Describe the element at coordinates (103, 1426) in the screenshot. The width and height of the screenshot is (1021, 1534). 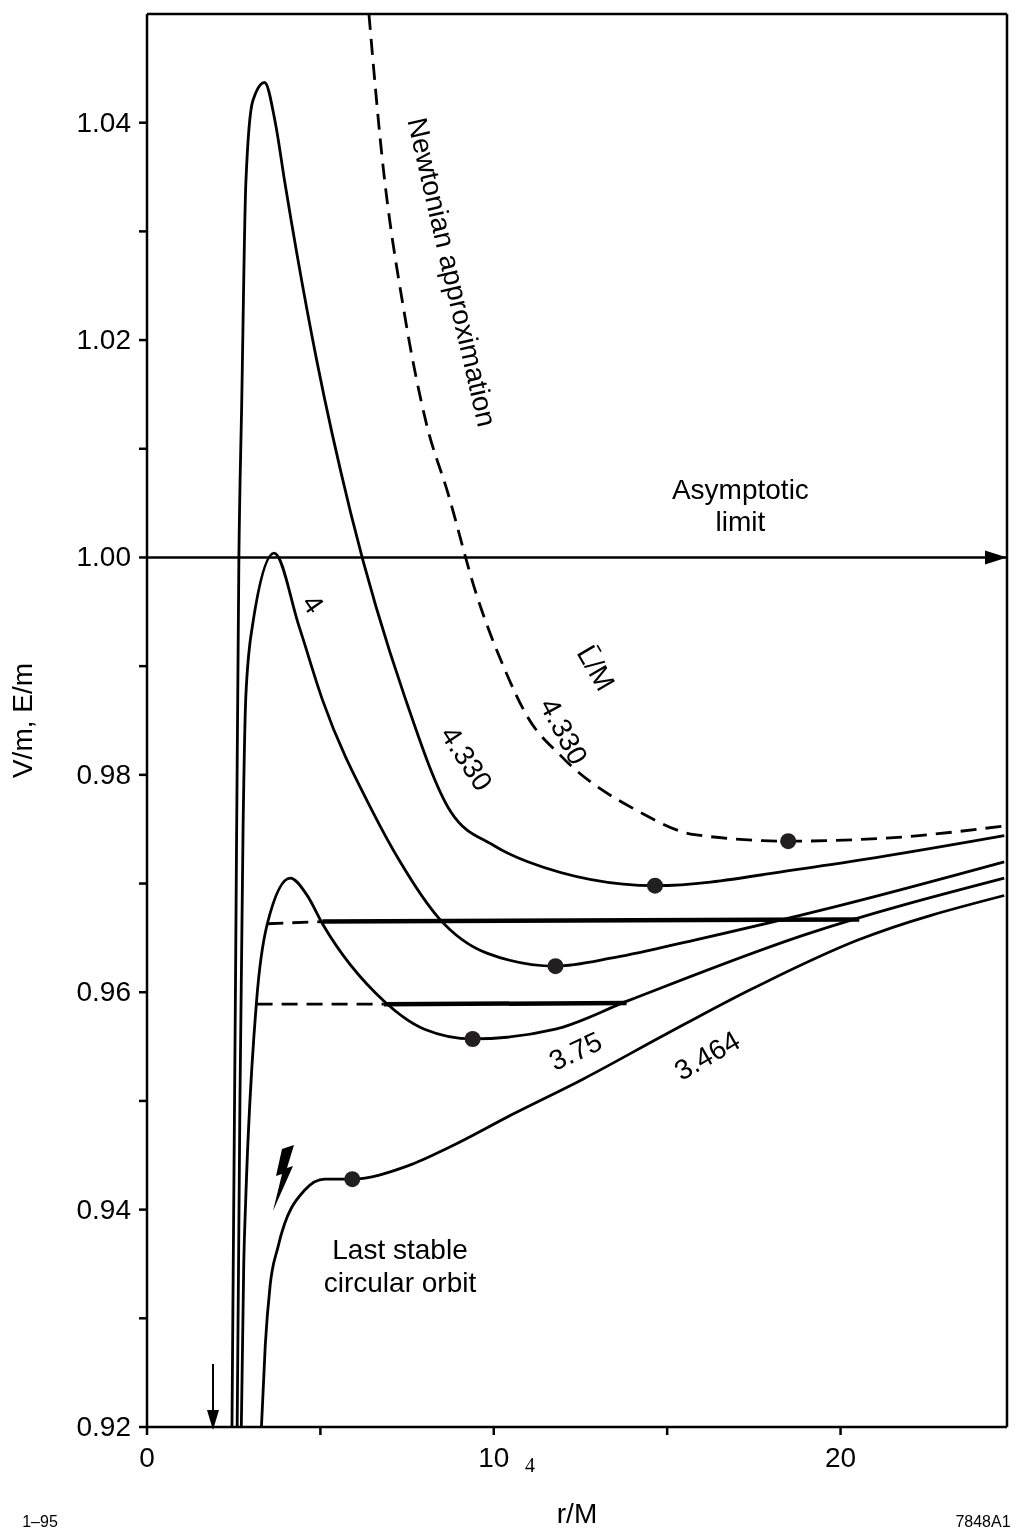
I see `y-tick-label: 0.92` at that location.